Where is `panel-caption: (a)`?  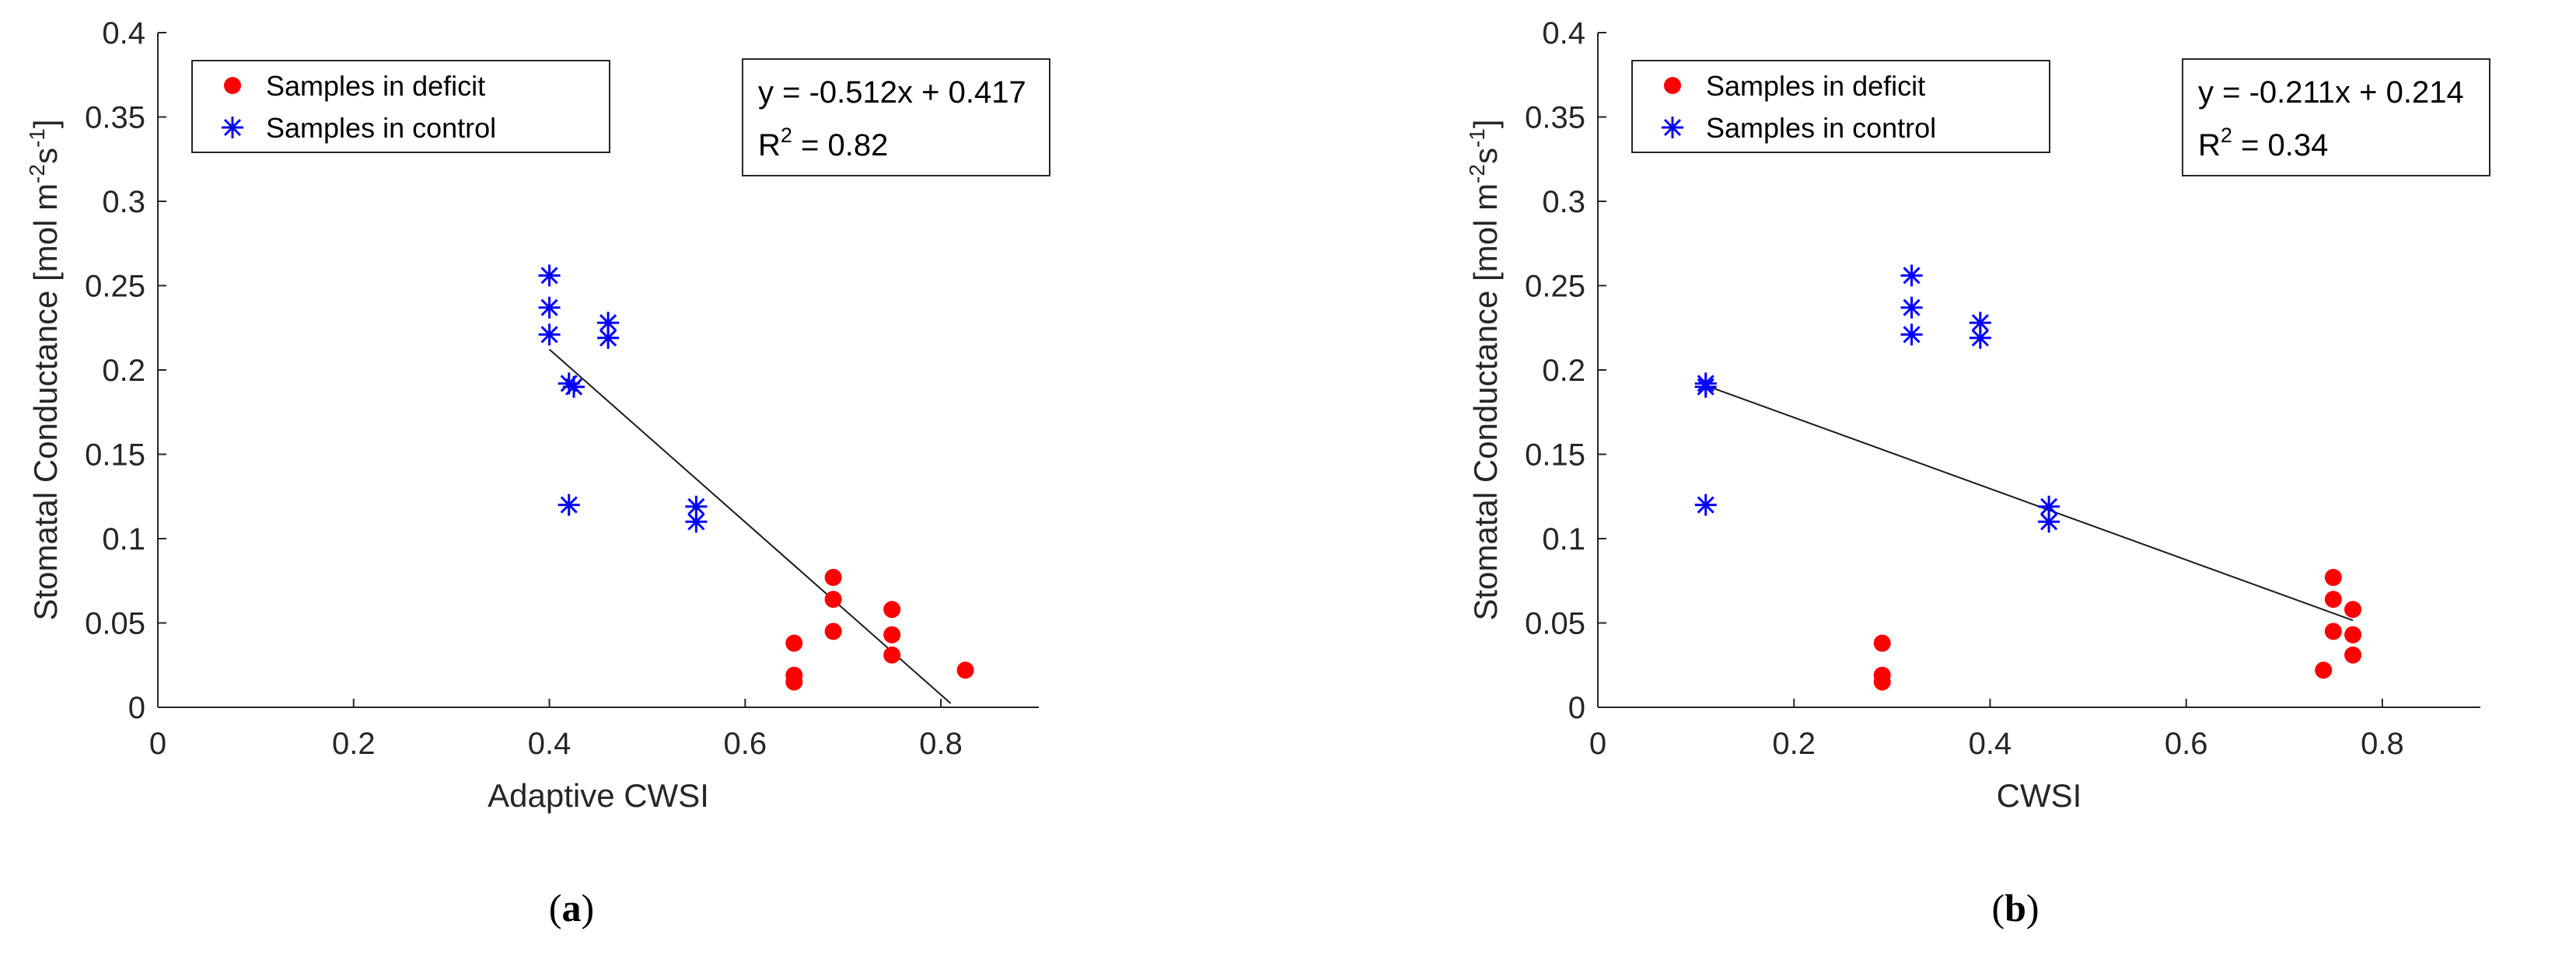
panel-caption: (a) is located at coordinates (571, 908).